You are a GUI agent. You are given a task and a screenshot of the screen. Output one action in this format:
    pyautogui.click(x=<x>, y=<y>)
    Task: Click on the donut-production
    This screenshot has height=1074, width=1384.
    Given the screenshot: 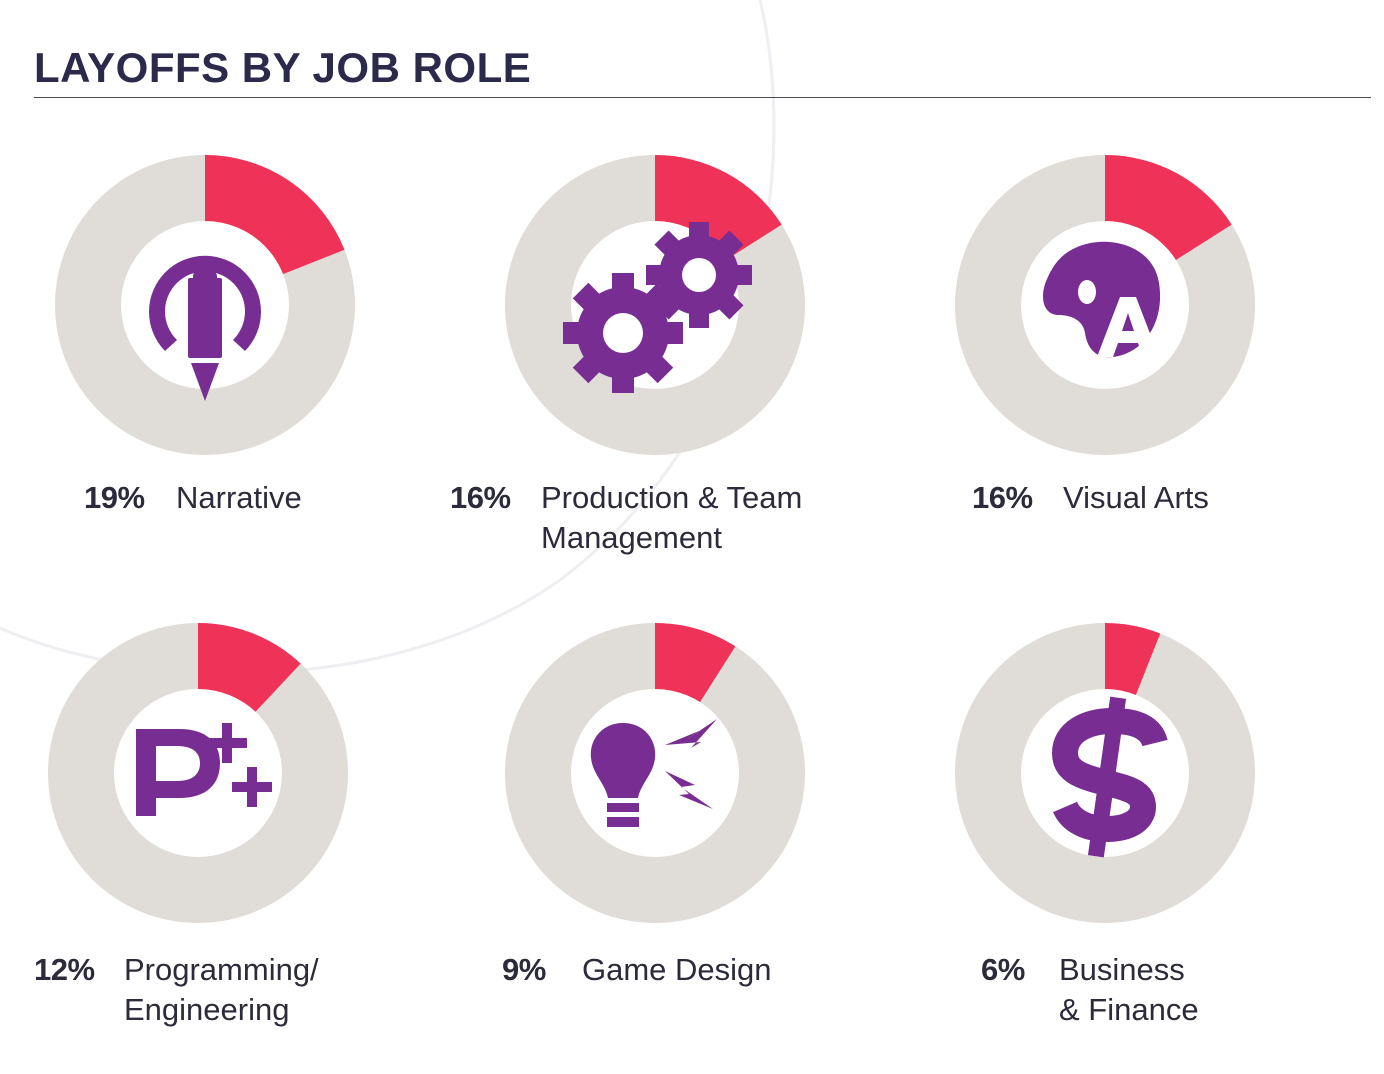 What is the action you would take?
    pyautogui.click(x=655, y=305)
    